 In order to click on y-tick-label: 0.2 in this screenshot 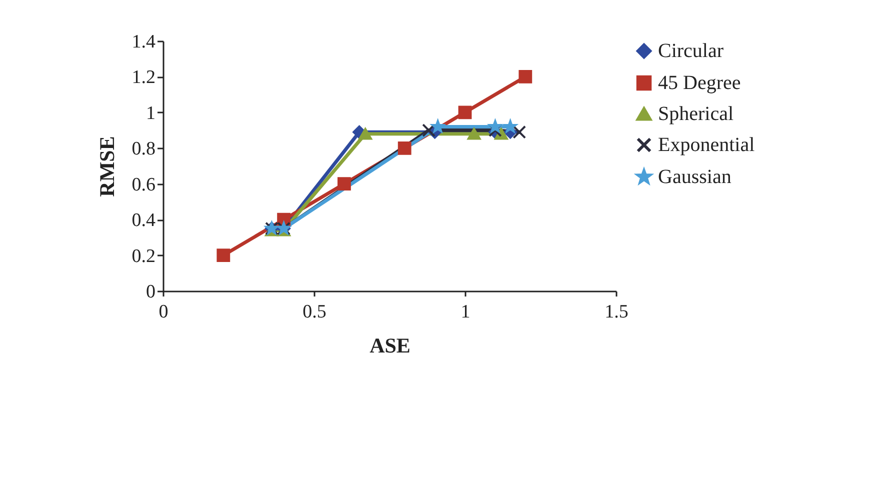, I will do `click(144, 256)`.